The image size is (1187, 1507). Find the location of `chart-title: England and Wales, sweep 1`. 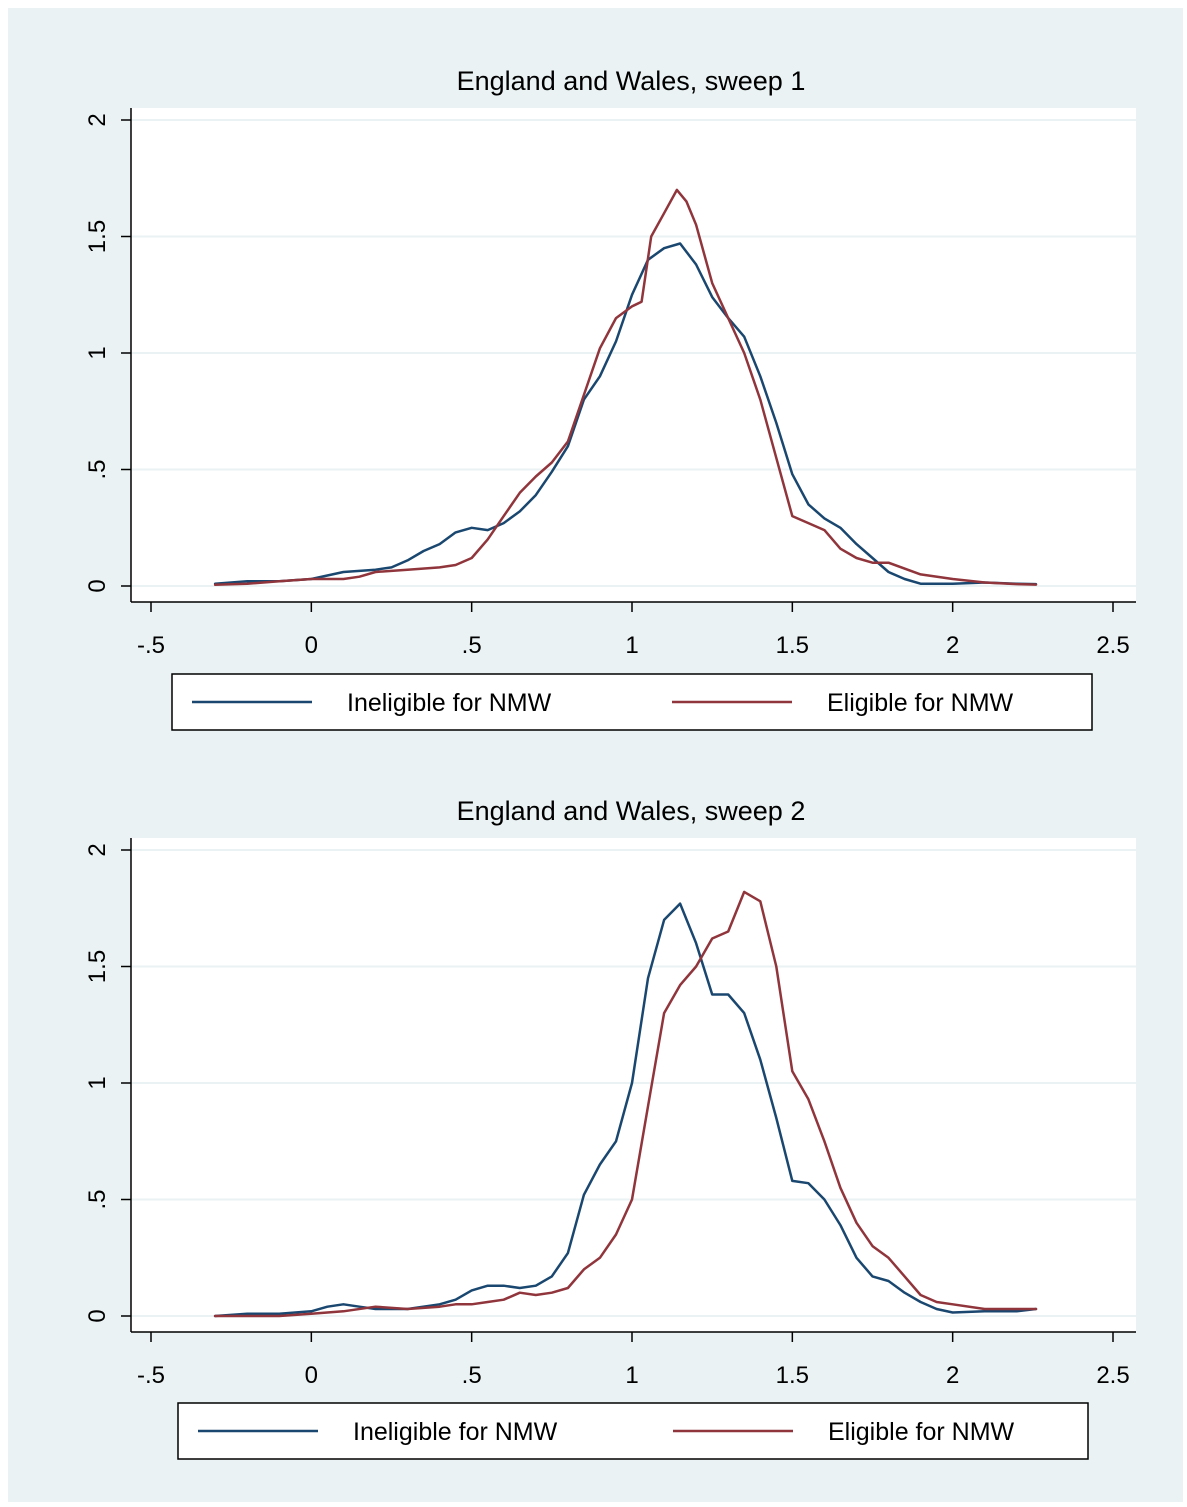

chart-title: England and Wales, sweep 1 is located at coordinates (631, 81).